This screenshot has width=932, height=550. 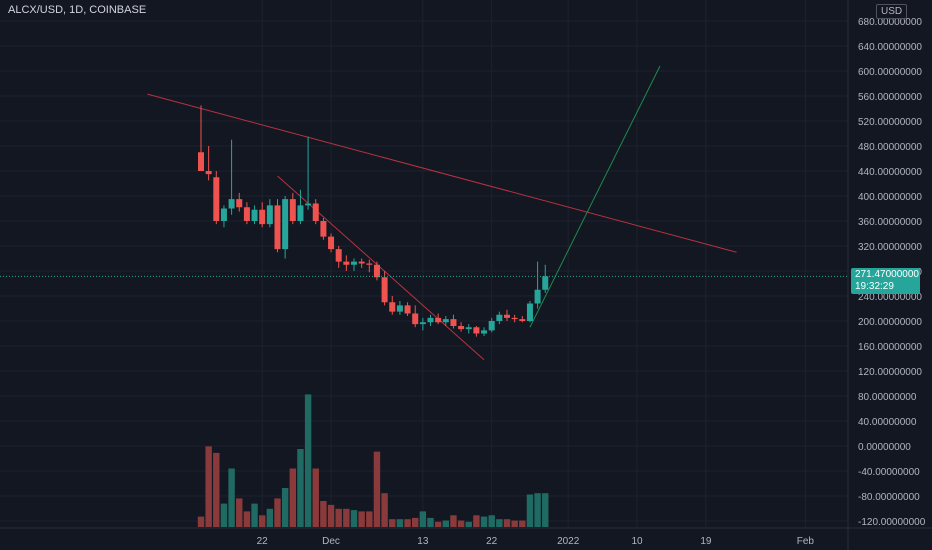 I want to click on y-tick-label: 160.00000000, so click(x=890, y=347).